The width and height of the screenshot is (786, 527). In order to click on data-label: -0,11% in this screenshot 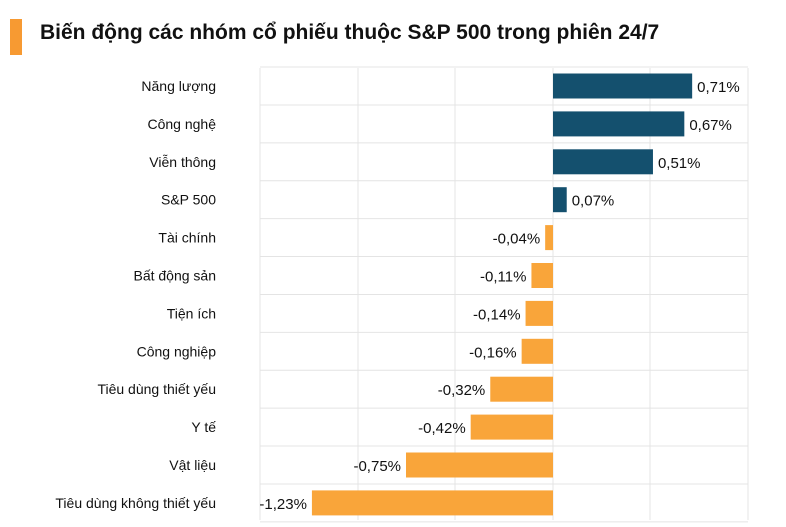, I will do `click(503, 277)`.